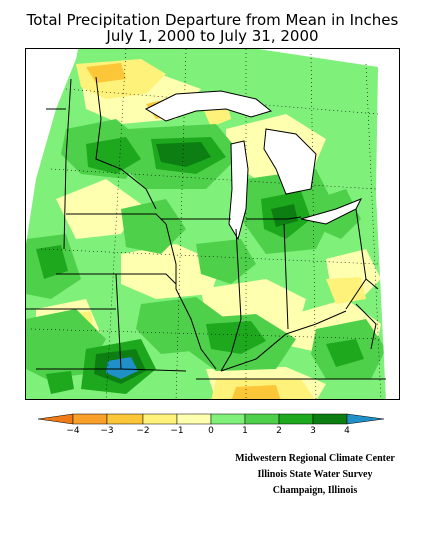 This screenshot has width=425, height=550. Describe the element at coordinates (107, 431) in the screenshot. I see `legend-tick-label: −3` at that location.